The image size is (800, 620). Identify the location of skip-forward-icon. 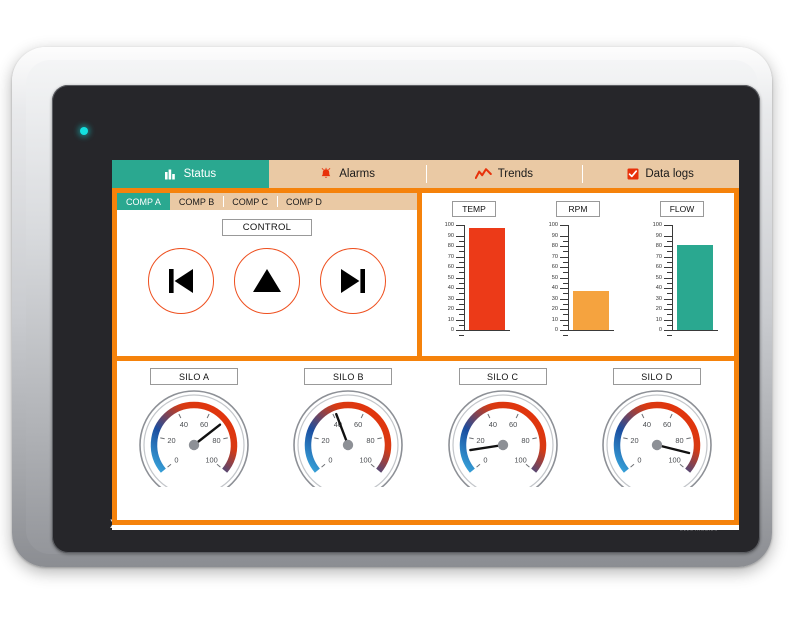
(353, 281).